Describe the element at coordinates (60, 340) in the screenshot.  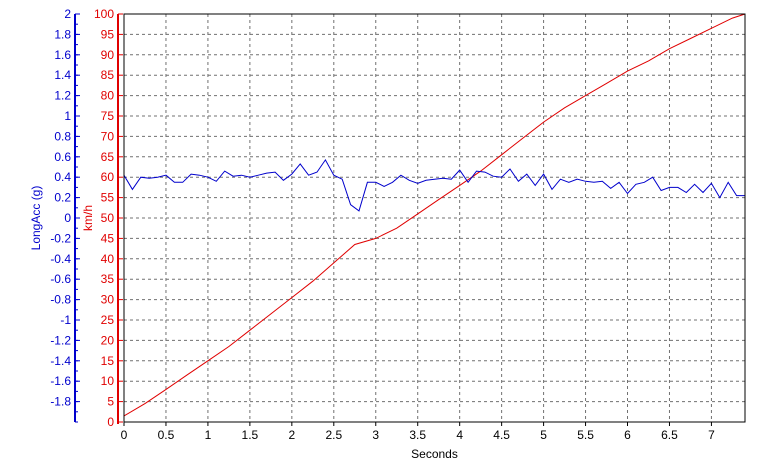
I see `acc-axis-tick-label: -1.2` at that location.